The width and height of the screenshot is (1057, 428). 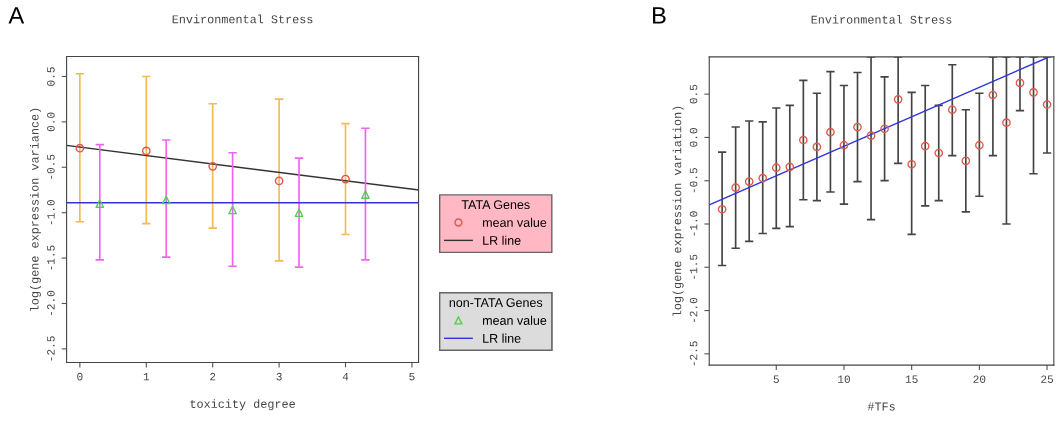 I want to click on x-axis-title: #TFs, so click(x=881, y=406).